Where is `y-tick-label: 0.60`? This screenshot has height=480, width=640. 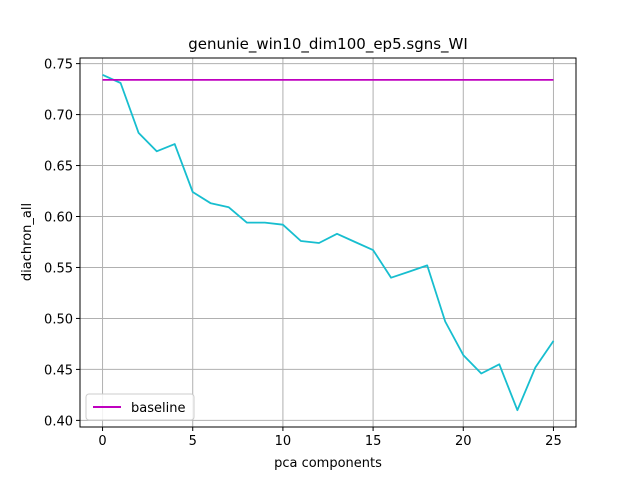
y-tick-label: 0.60 is located at coordinates (58, 218).